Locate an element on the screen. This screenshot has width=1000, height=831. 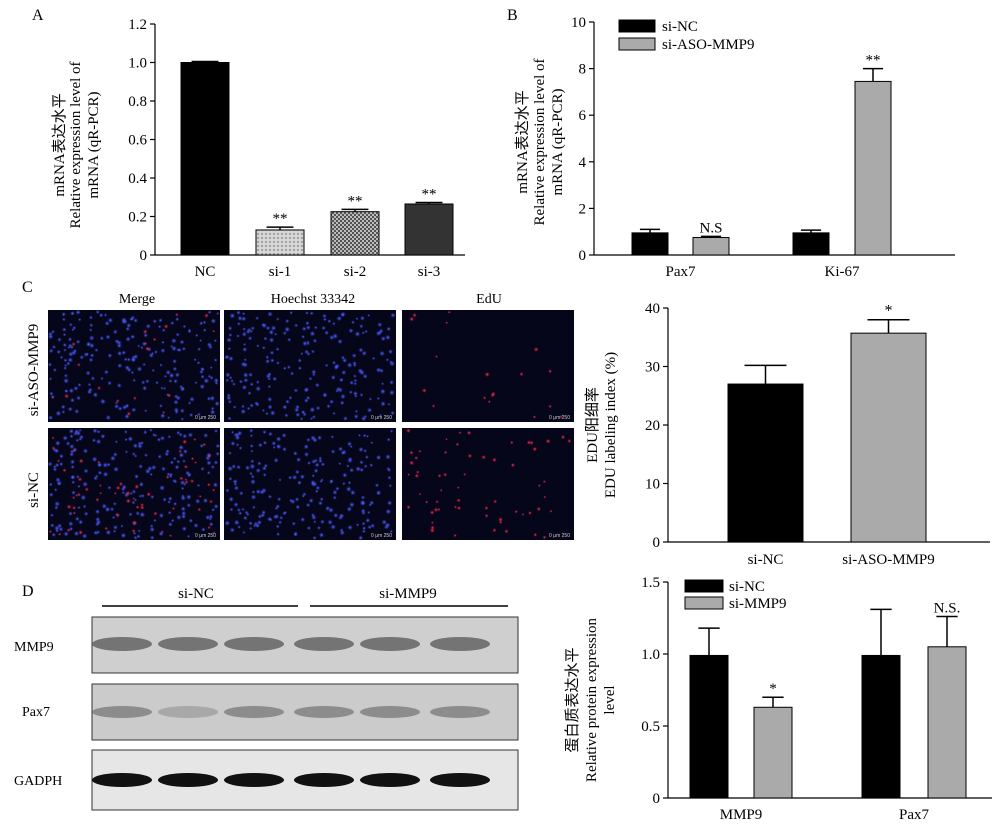
chart-d-ytick-label-2: 1.0 is located at coordinates (650, 655).